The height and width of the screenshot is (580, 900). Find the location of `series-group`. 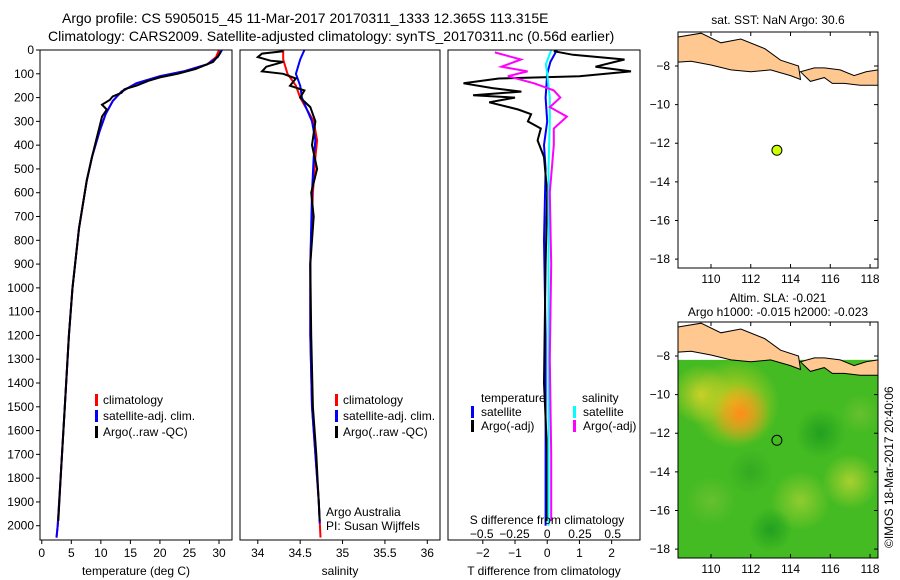

series-group is located at coordinates (288, 294).